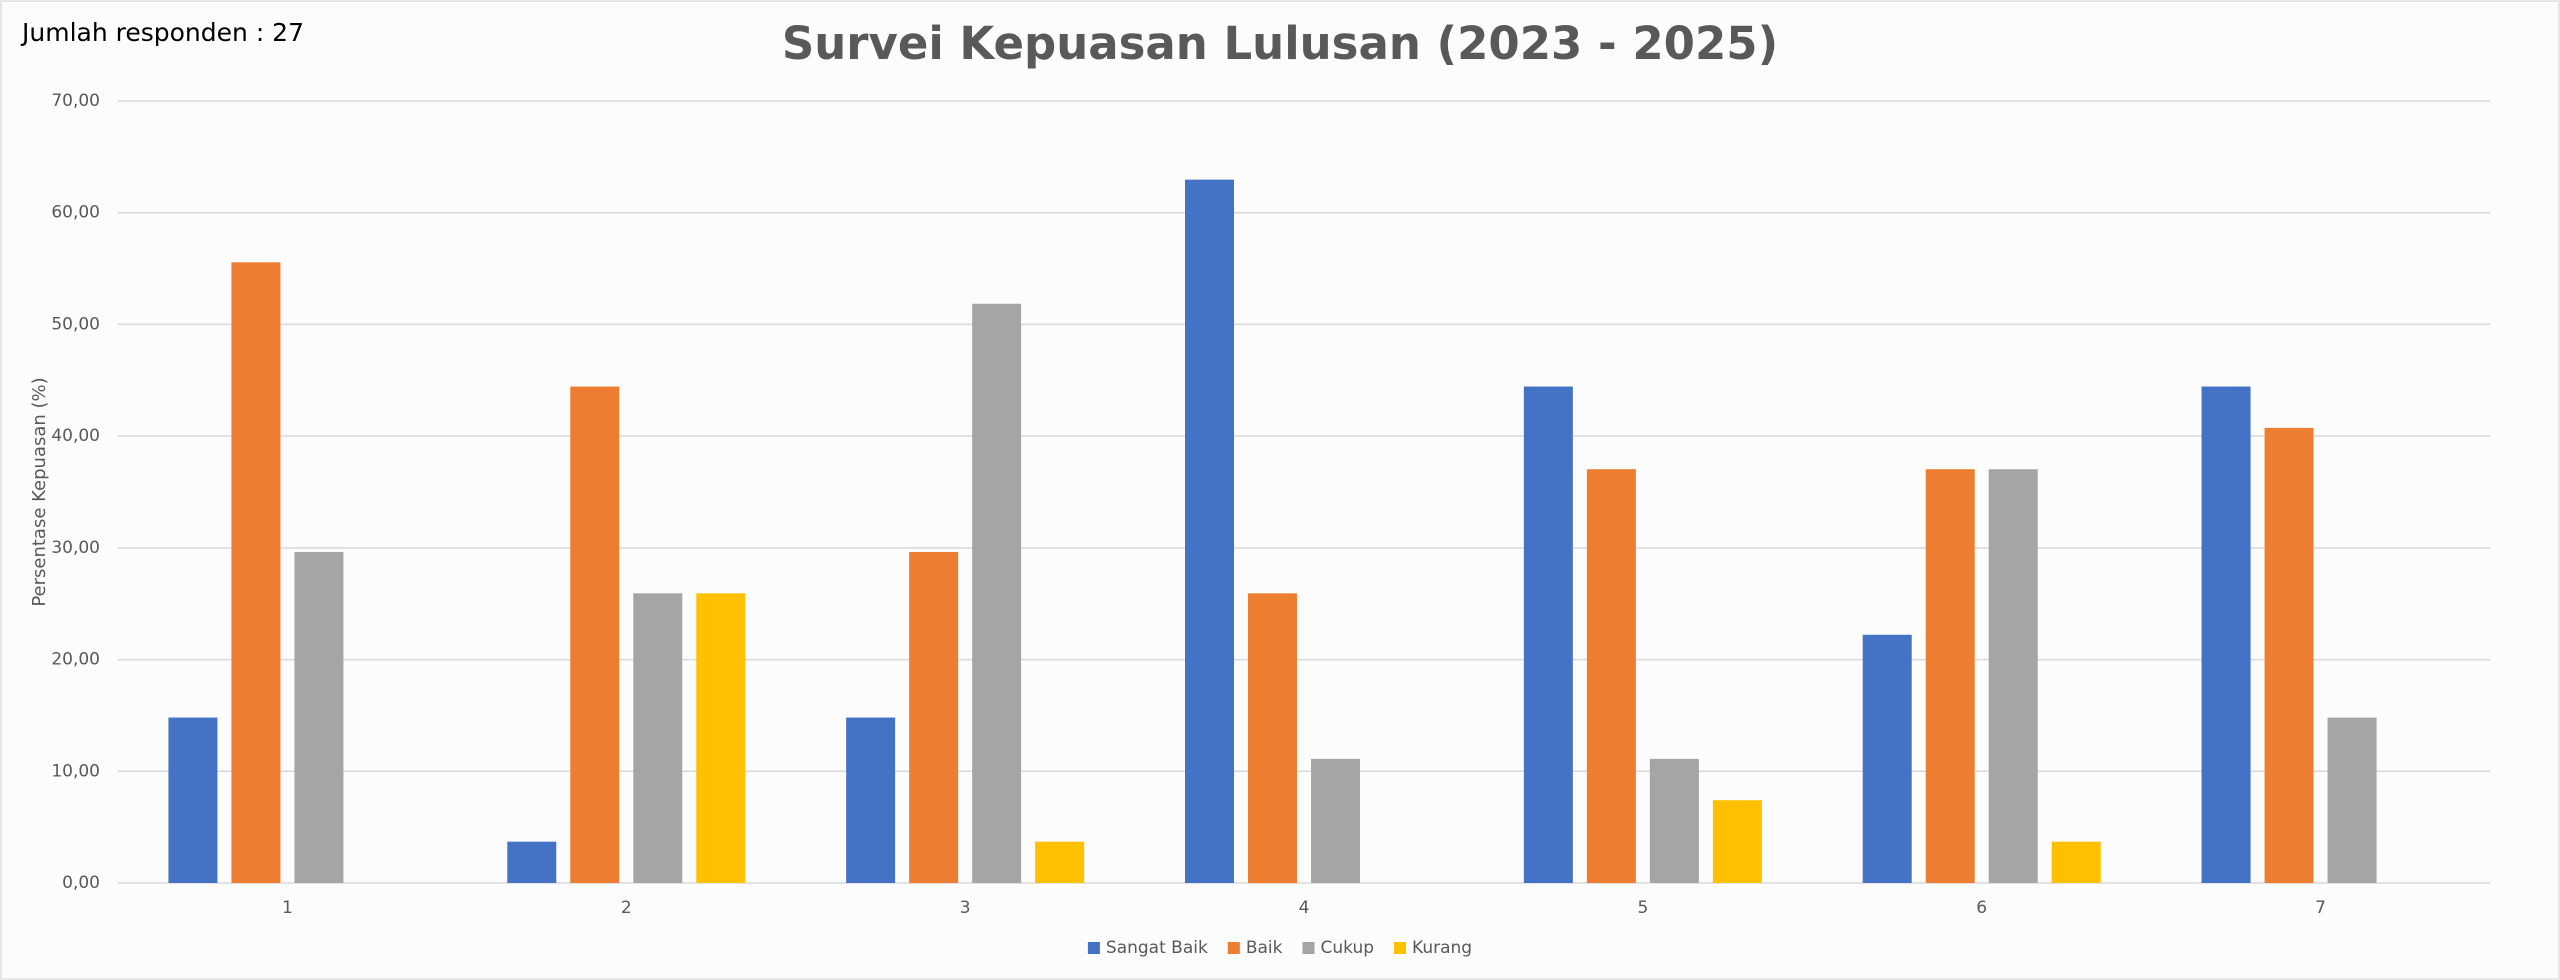 The width and height of the screenshot is (2560, 980). I want to click on chart-title: Survei Kepuasan Lulusan (2023 - 2025), so click(1280, 43).